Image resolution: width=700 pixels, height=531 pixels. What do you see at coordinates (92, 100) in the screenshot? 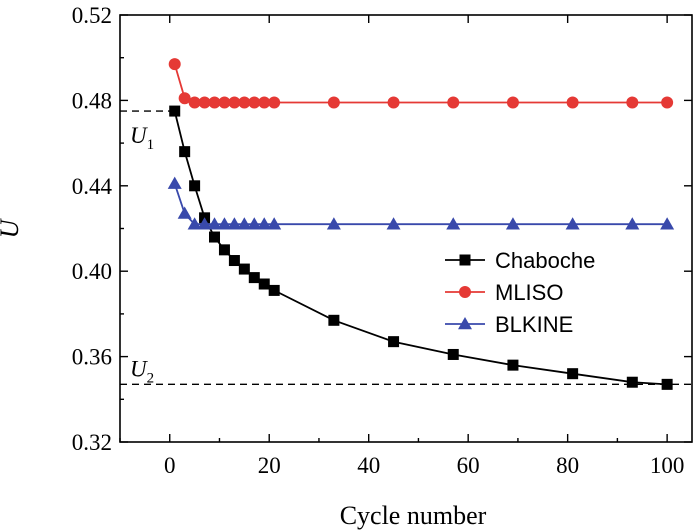
I see `y-tick-label: 0.48` at bounding box center [92, 100].